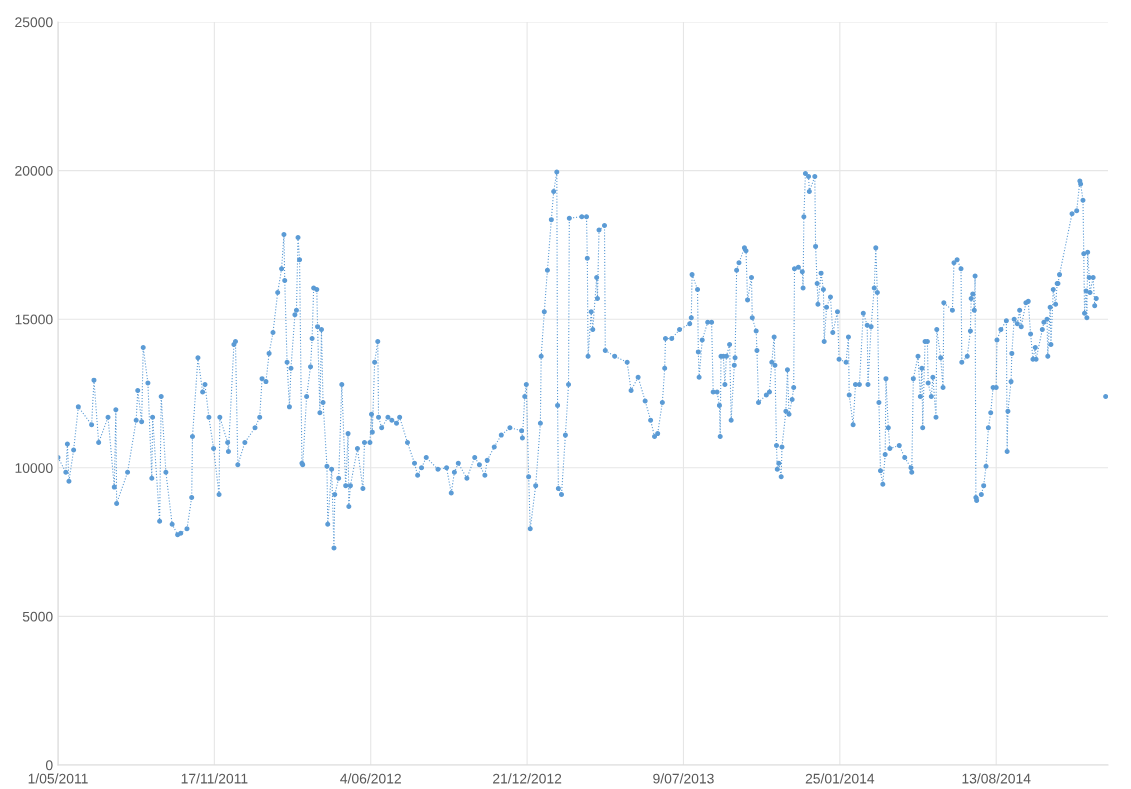 Image resolution: width=1131 pixels, height=789 pixels. I want to click on x-tick-label: 21/12/2012, so click(527, 778).